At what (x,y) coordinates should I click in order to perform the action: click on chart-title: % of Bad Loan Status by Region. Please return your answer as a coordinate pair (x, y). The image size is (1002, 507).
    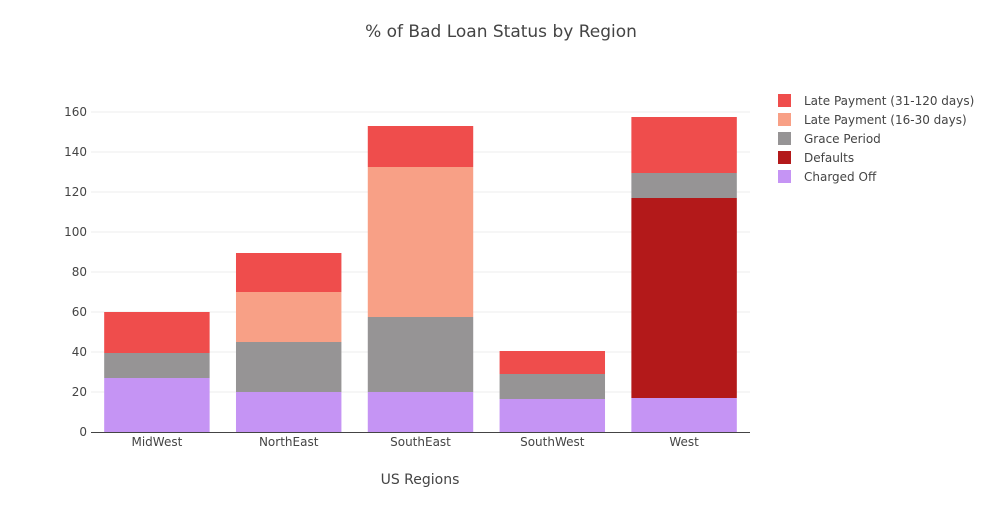
    Looking at the image, I should click on (501, 32).